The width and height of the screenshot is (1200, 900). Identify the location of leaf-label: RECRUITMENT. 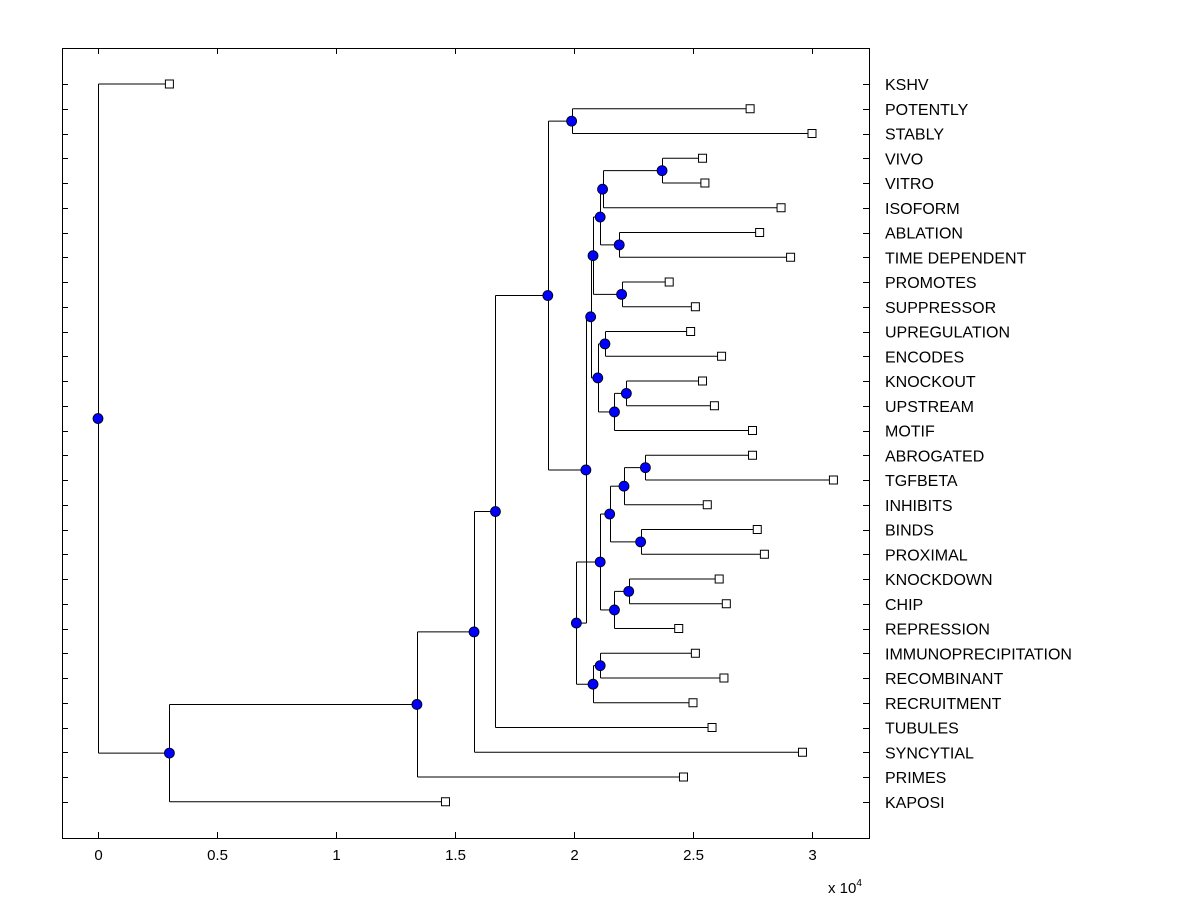
(943, 704).